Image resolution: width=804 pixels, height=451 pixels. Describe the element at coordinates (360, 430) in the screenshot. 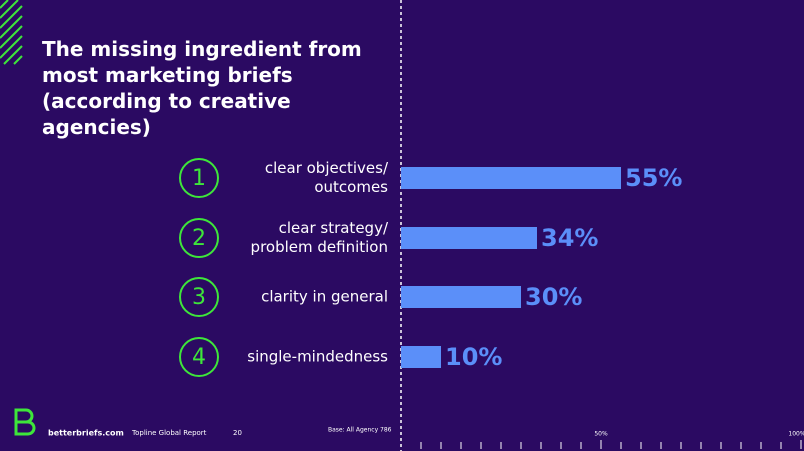

I see `footer-base: Base: All Agency 786` at that location.